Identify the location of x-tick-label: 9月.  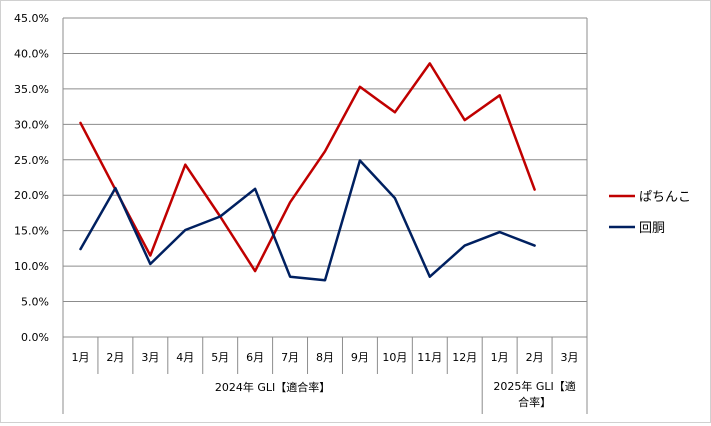
(360, 357).